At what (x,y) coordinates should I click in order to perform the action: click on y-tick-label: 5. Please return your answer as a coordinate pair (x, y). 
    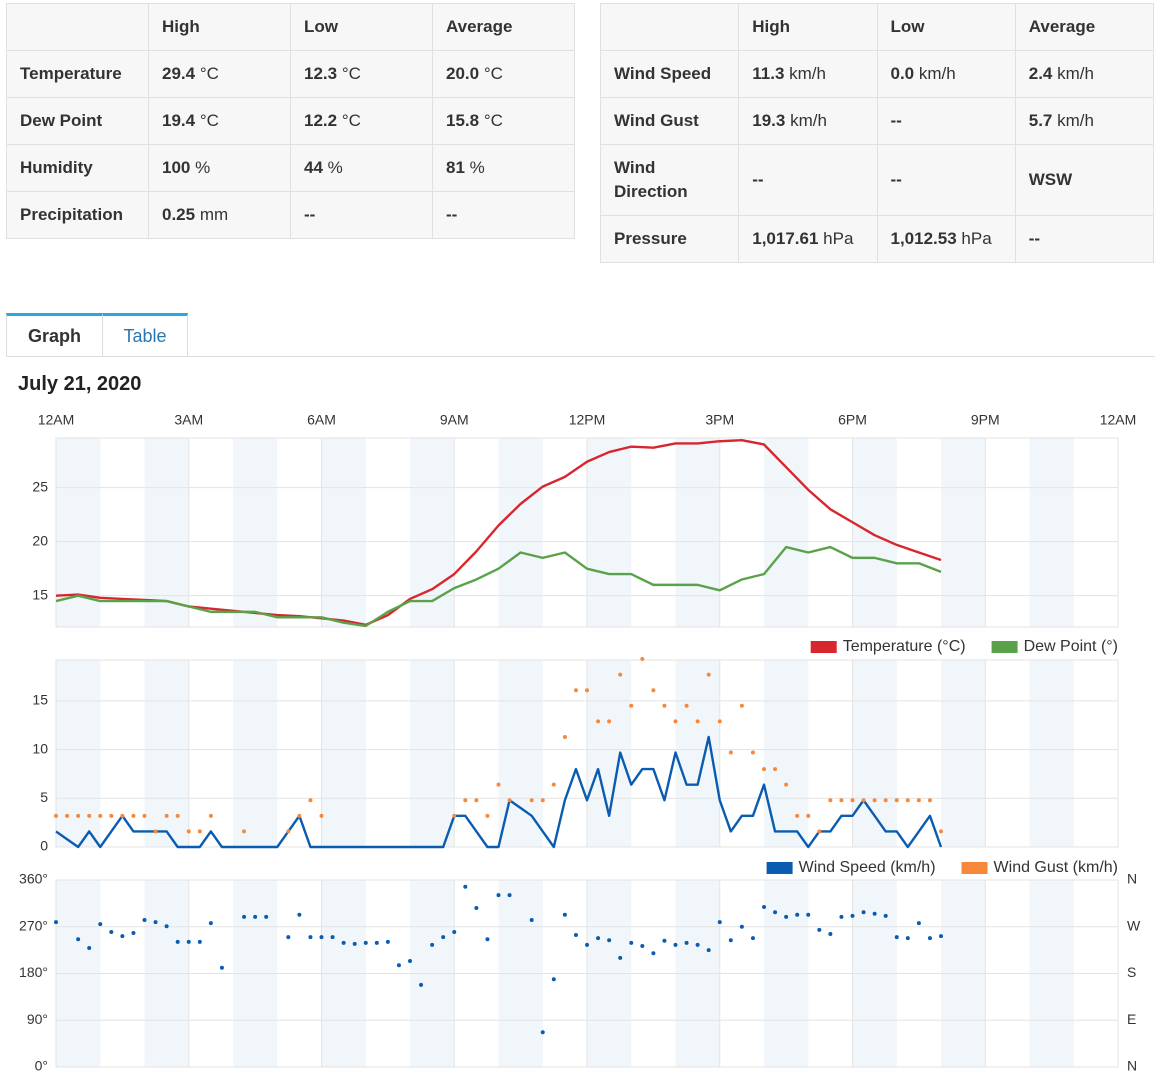
    Looking at the image, I should click on (44, 797).